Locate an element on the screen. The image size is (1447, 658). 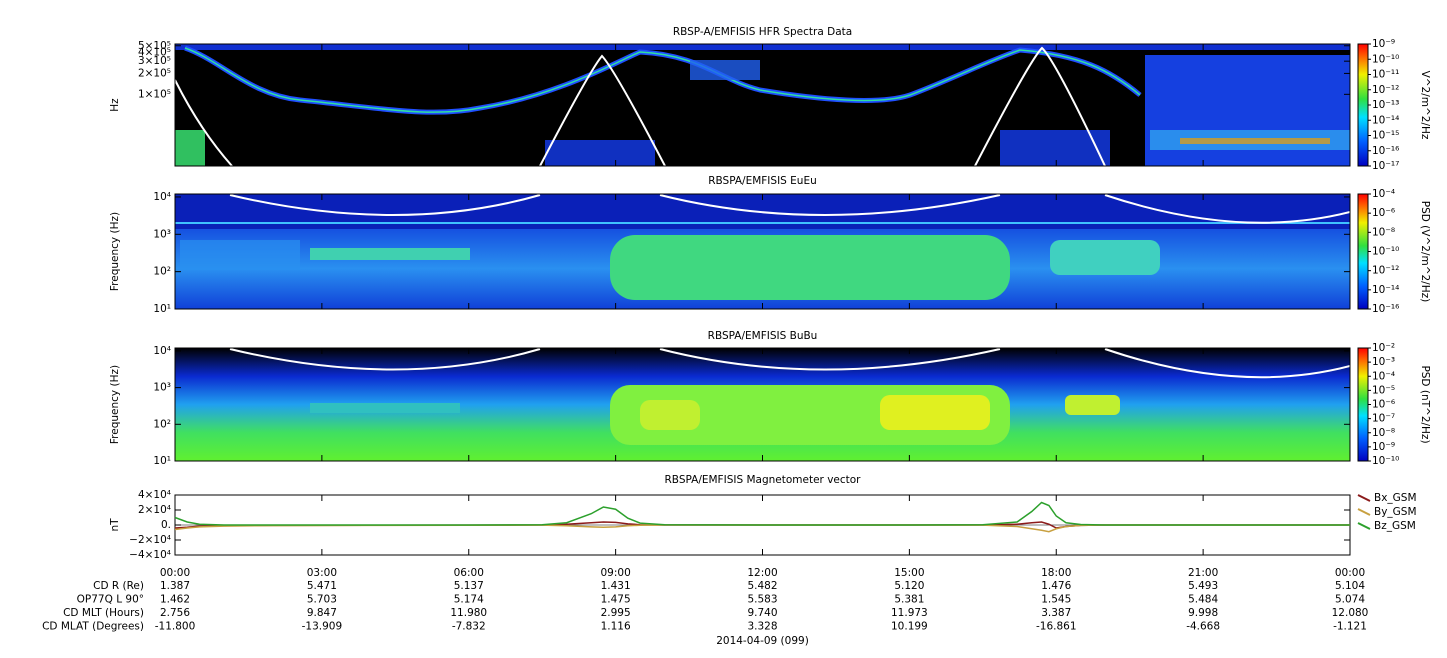
row-value: 11.973 is located at coordinates (909, 613).